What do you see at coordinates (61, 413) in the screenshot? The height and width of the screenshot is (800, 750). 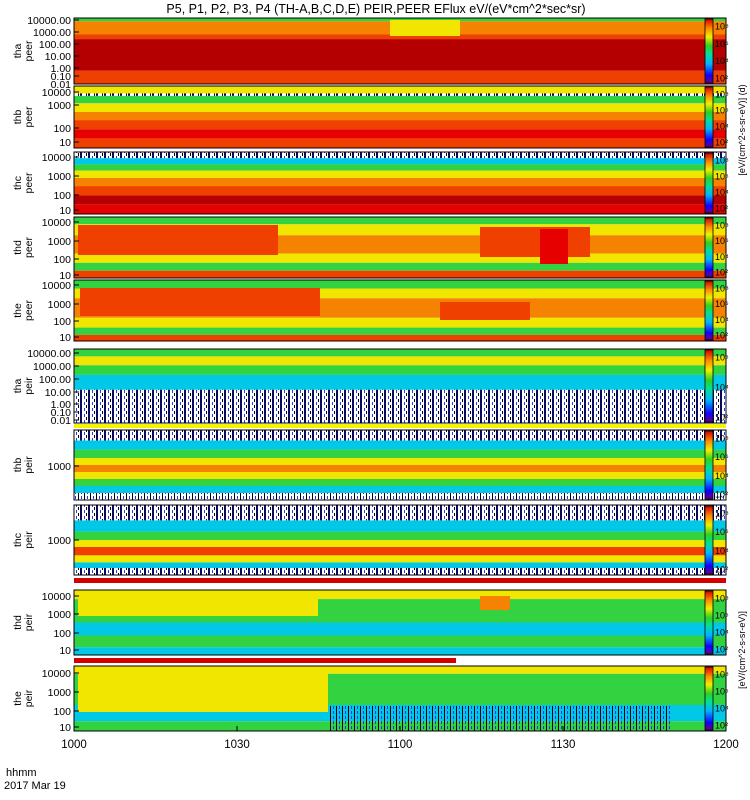 I see `y-tick-label: 0.10` at bounding box center [61, 413].